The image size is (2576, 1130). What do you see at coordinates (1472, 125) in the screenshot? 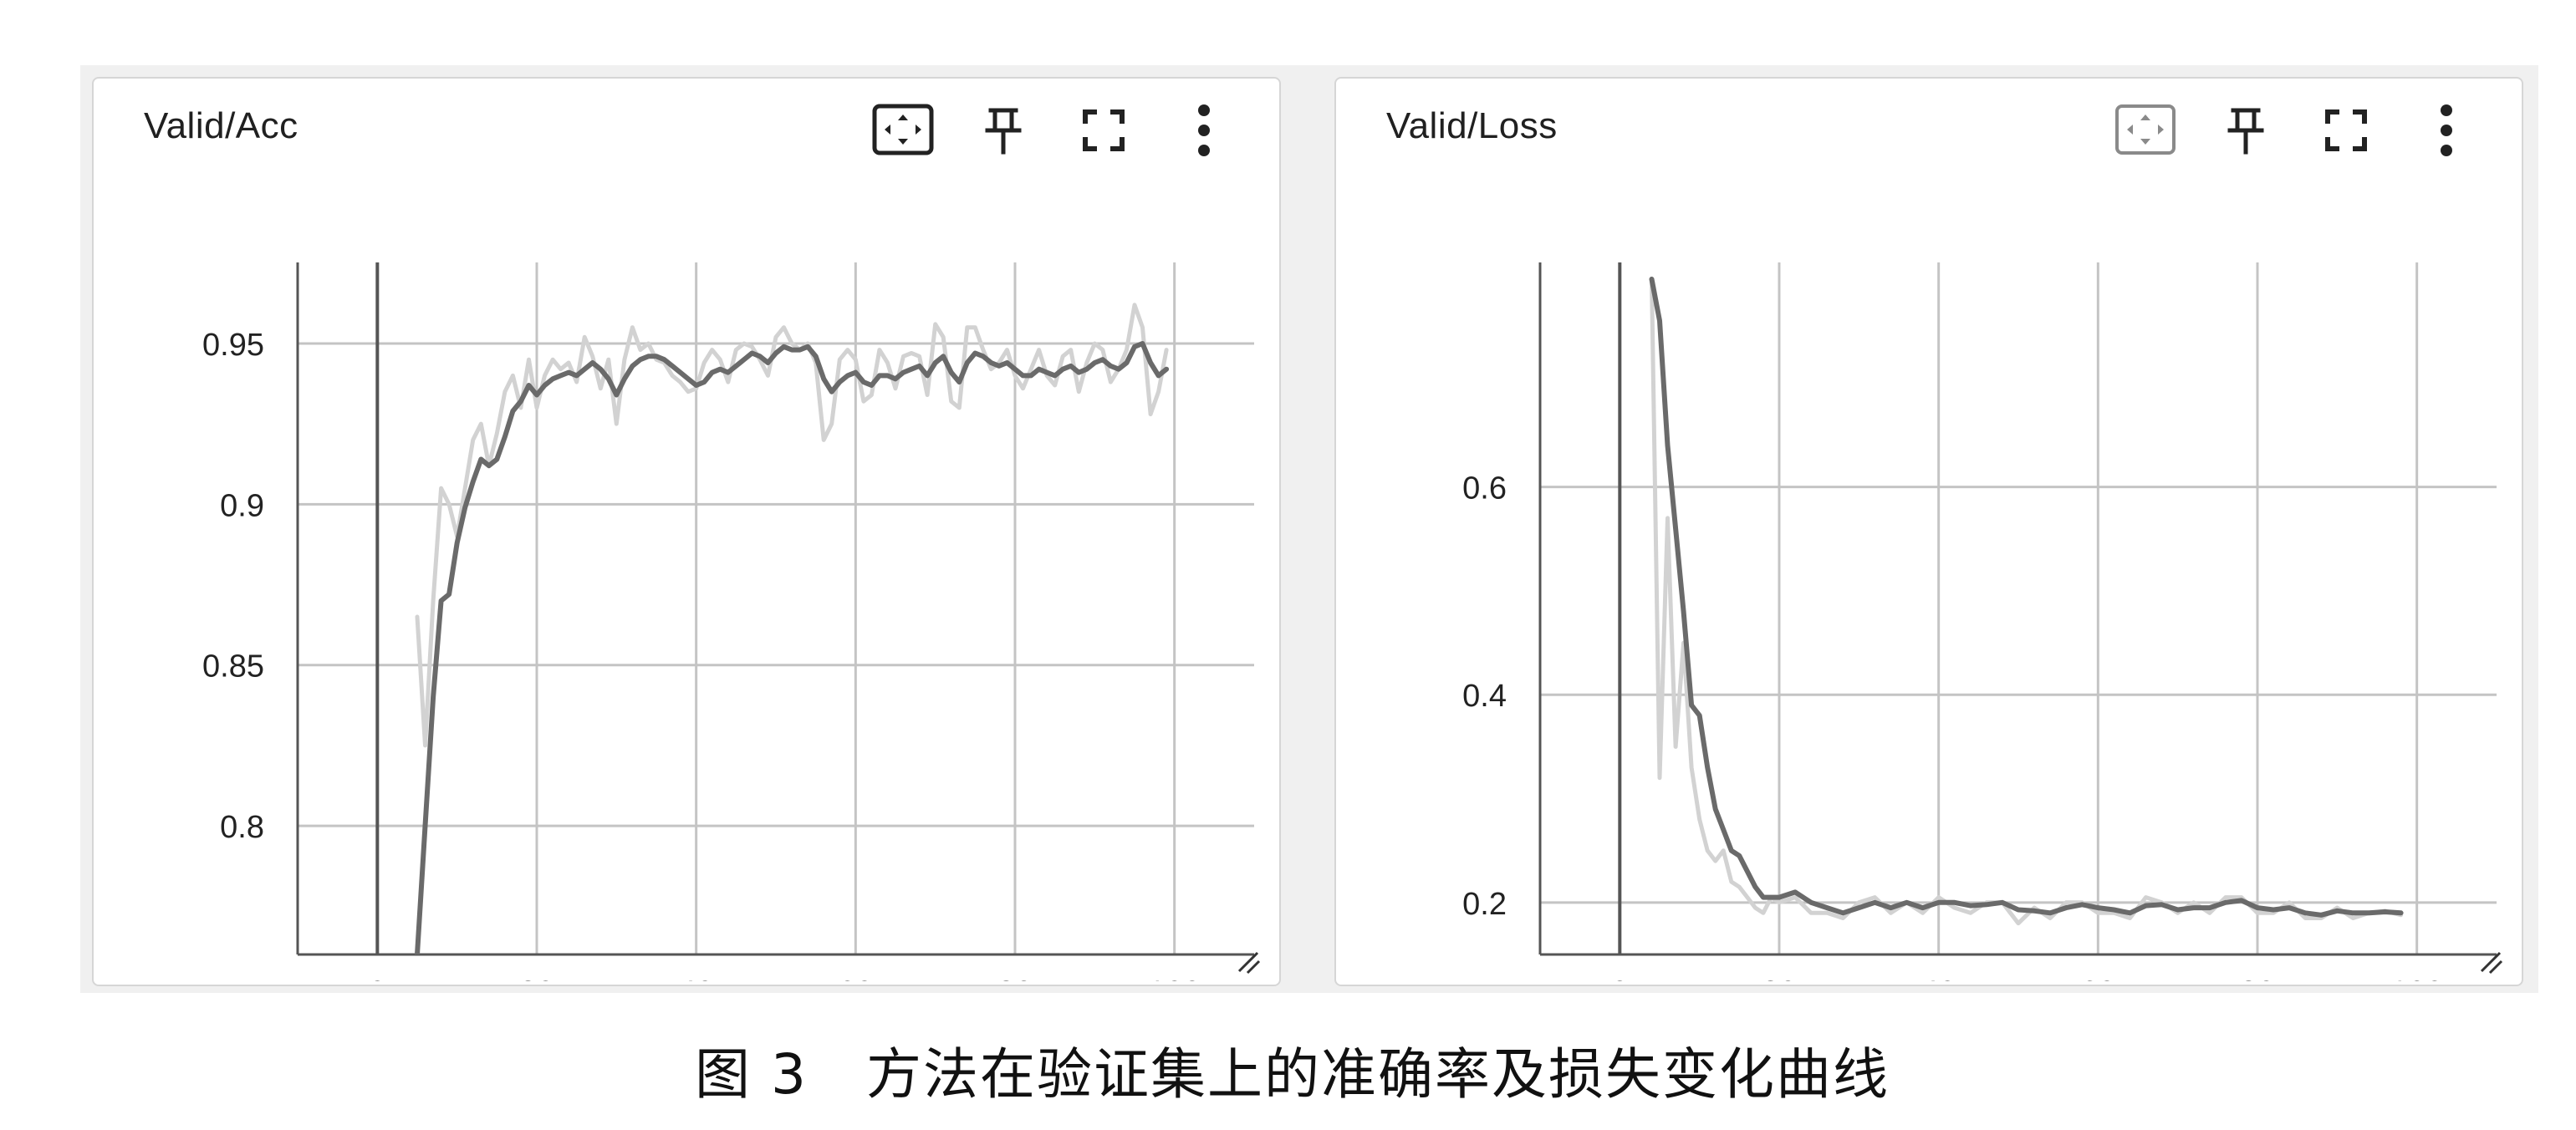
I see `card-title: Valid/Loss` at bounding box center [1472, 125].